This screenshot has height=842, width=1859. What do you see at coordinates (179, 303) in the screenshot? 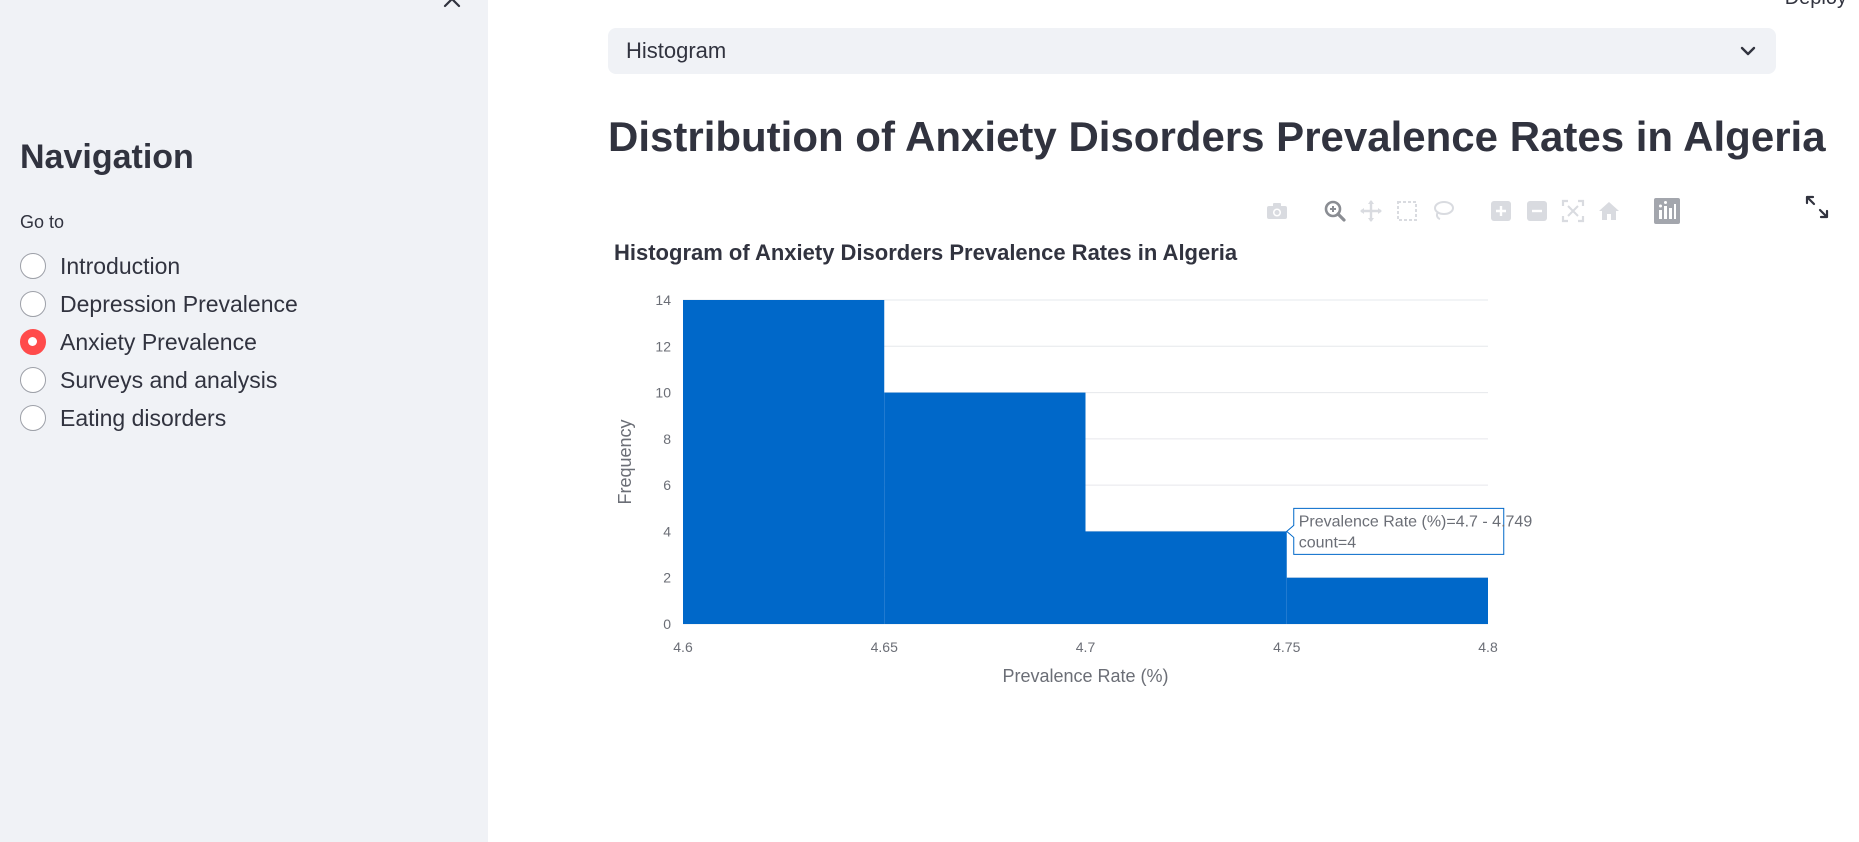
I see `radio-option-label: Depression Prevalence` at bounding box center [179, 303].